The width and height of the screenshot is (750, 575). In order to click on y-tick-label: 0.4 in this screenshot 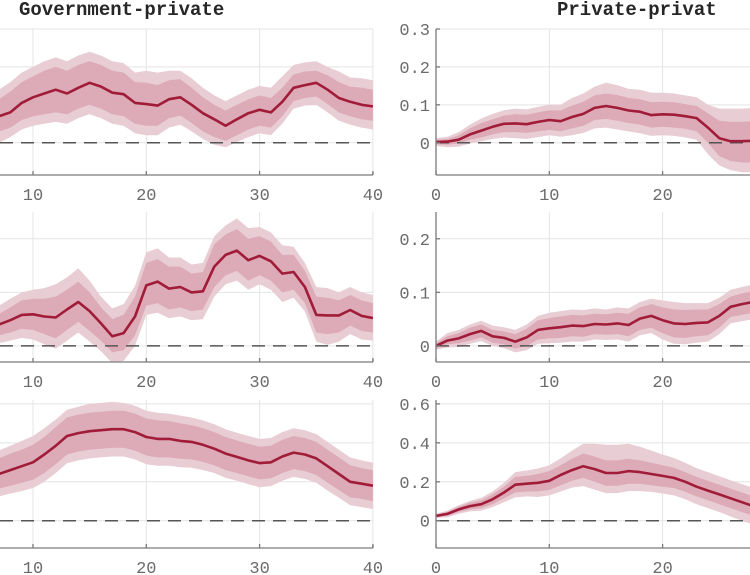, I will do `click(414, 445)`.